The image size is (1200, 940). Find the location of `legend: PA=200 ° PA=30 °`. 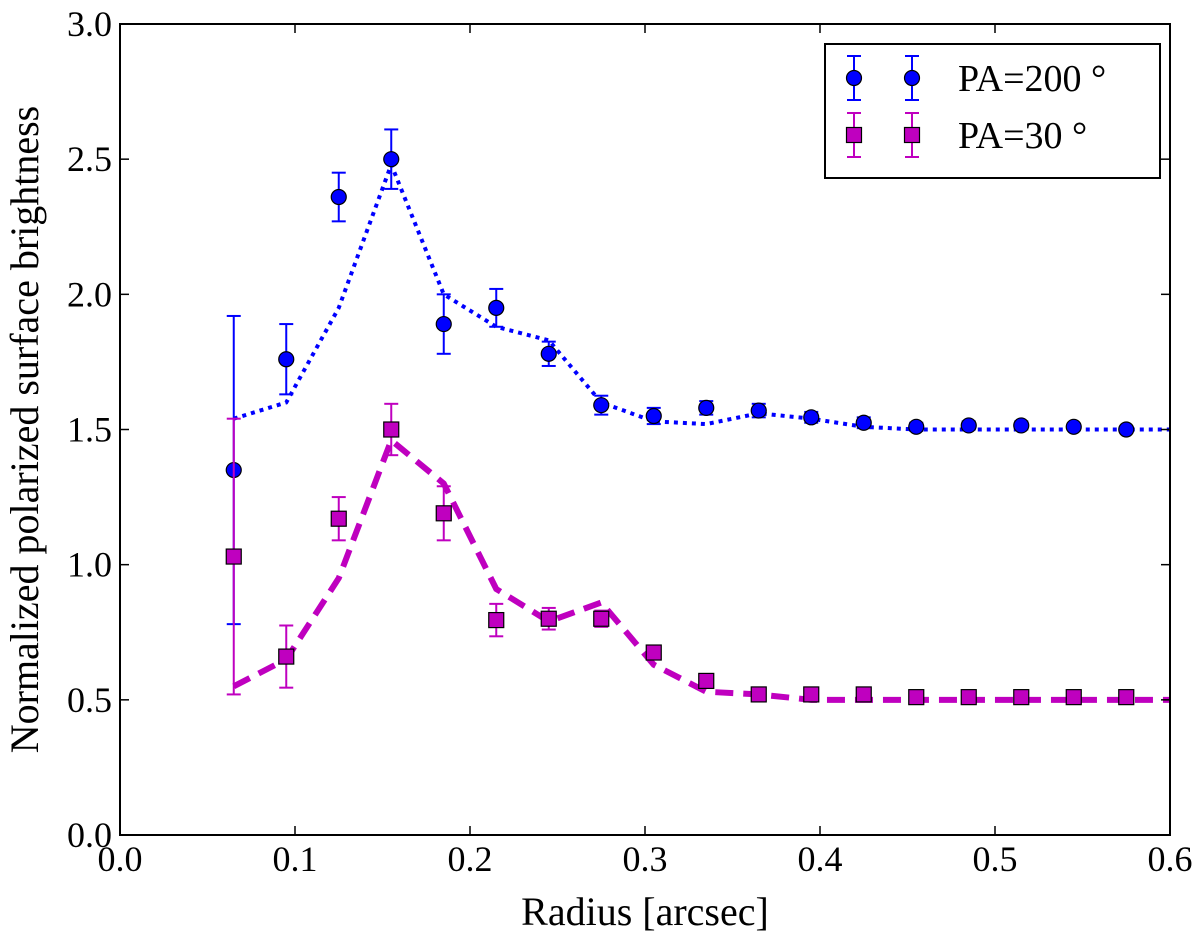

legend: PA=200 ° PA=30 ° is located at coordinates (992, 111).